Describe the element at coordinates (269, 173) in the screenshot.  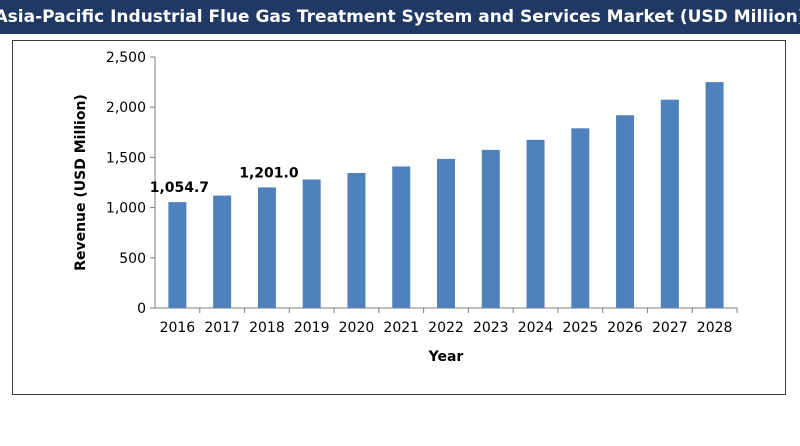
I see `data-label: 1,201.0` at that location.